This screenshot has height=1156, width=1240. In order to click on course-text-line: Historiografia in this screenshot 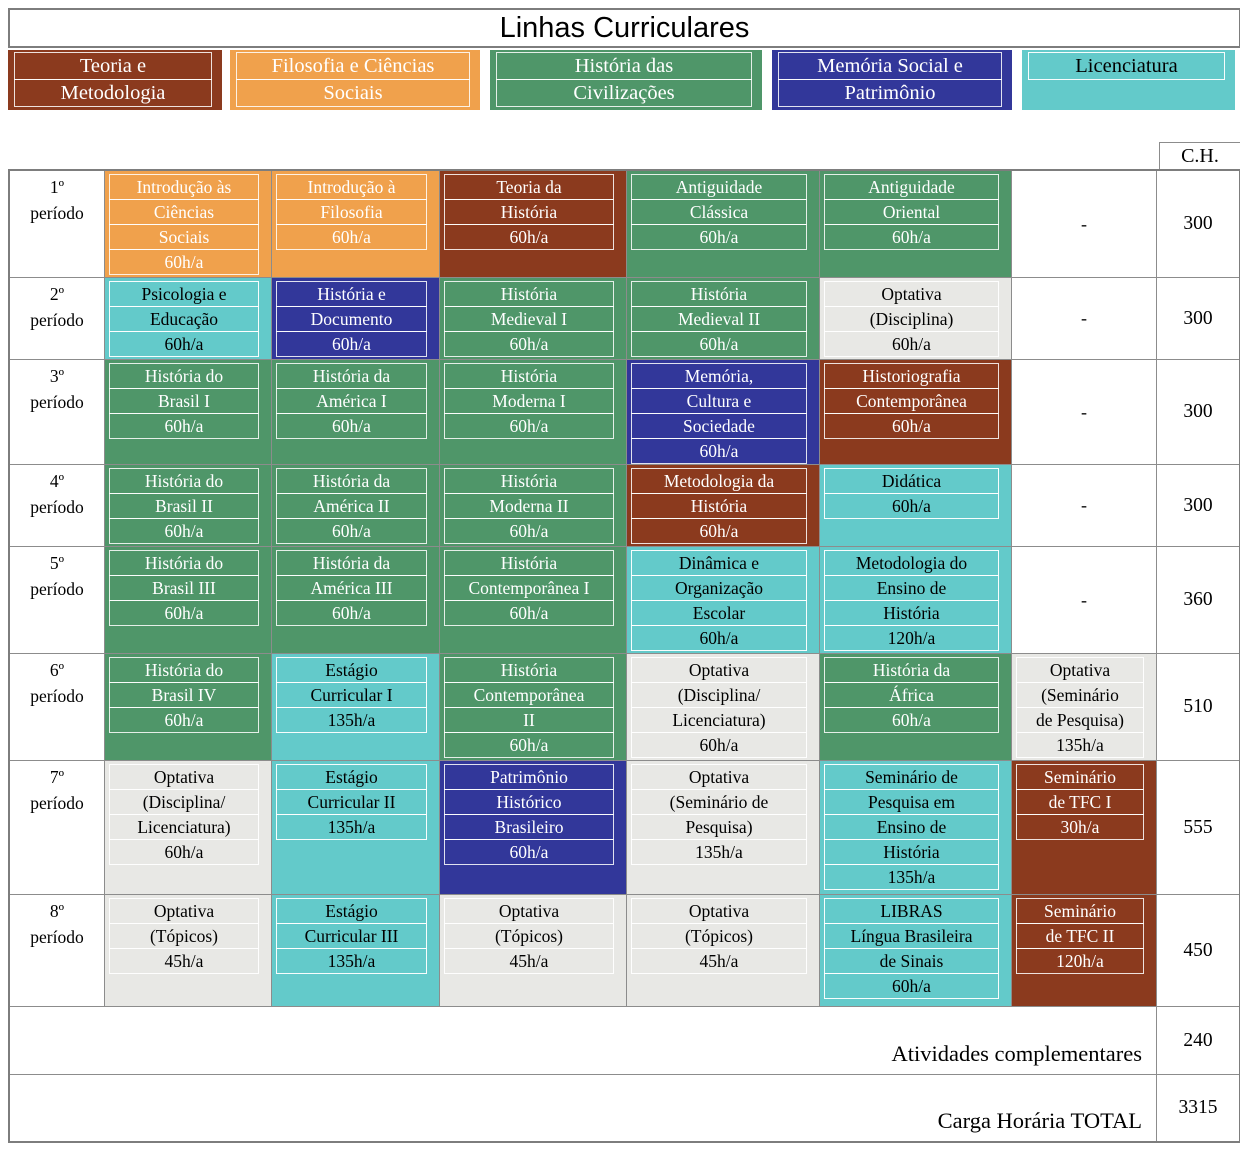, I will do `click(911, 376)`.